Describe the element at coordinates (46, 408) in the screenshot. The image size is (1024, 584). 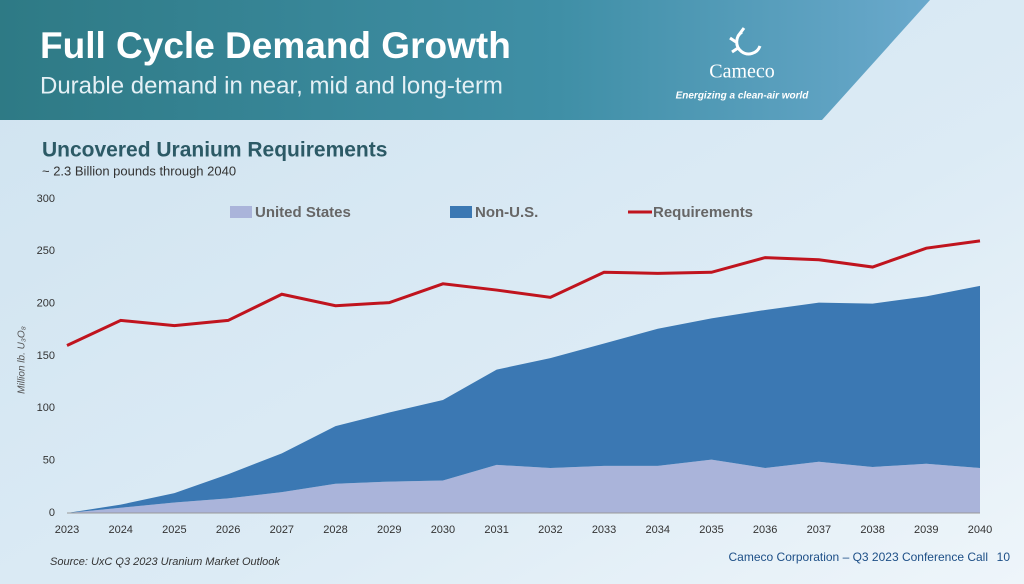
I see `y-tick-label: 100` at that location.